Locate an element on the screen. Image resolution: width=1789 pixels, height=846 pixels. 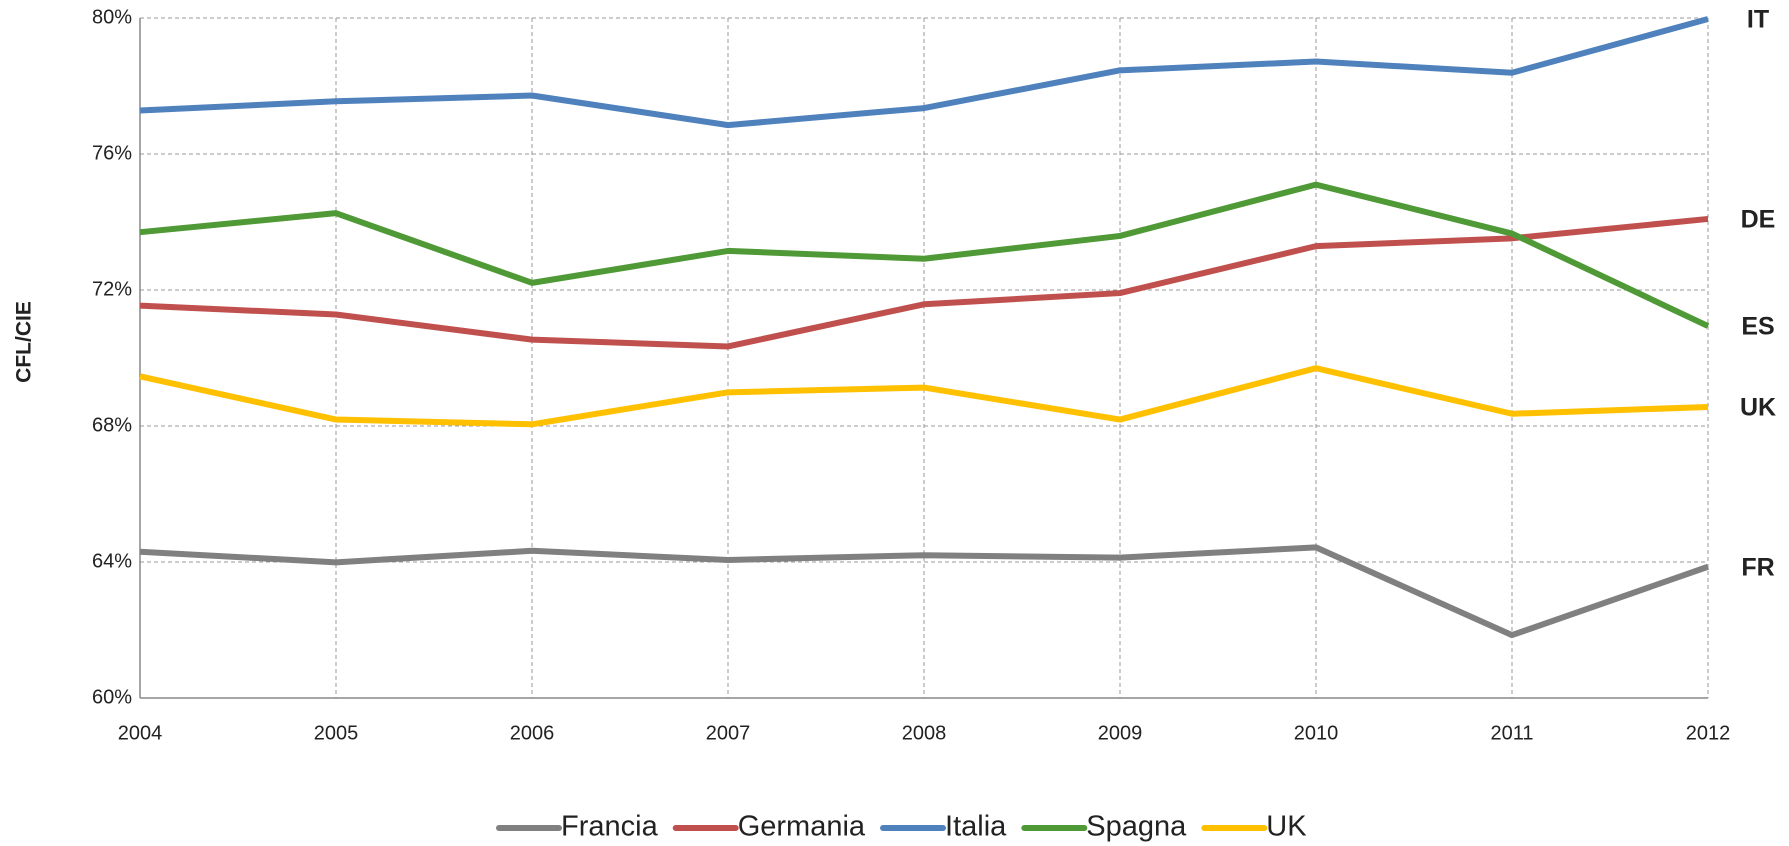
end-label: UK is located at coordinates (1758, 408).